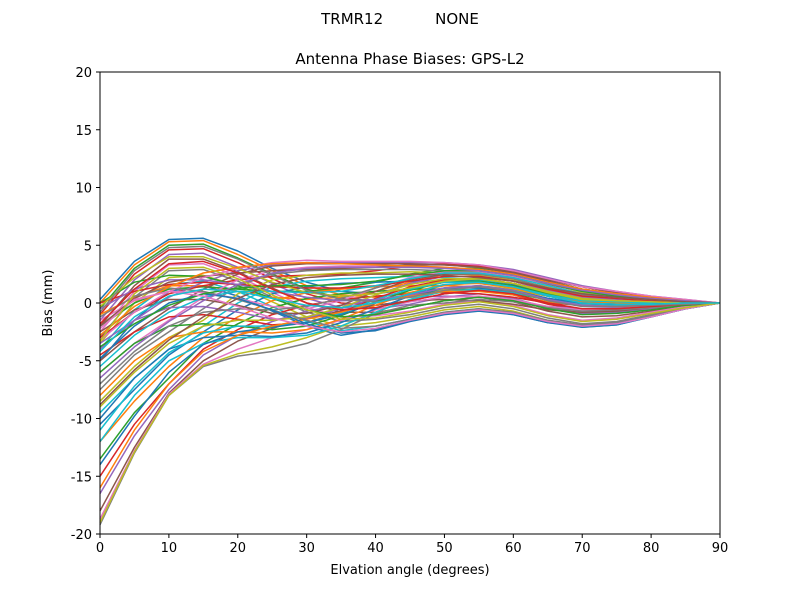 This screenshot has width=800, height=600. Describe the element at coordinates (306, 548) in the screenshot. I see `x-tick-label: 30` at that location.